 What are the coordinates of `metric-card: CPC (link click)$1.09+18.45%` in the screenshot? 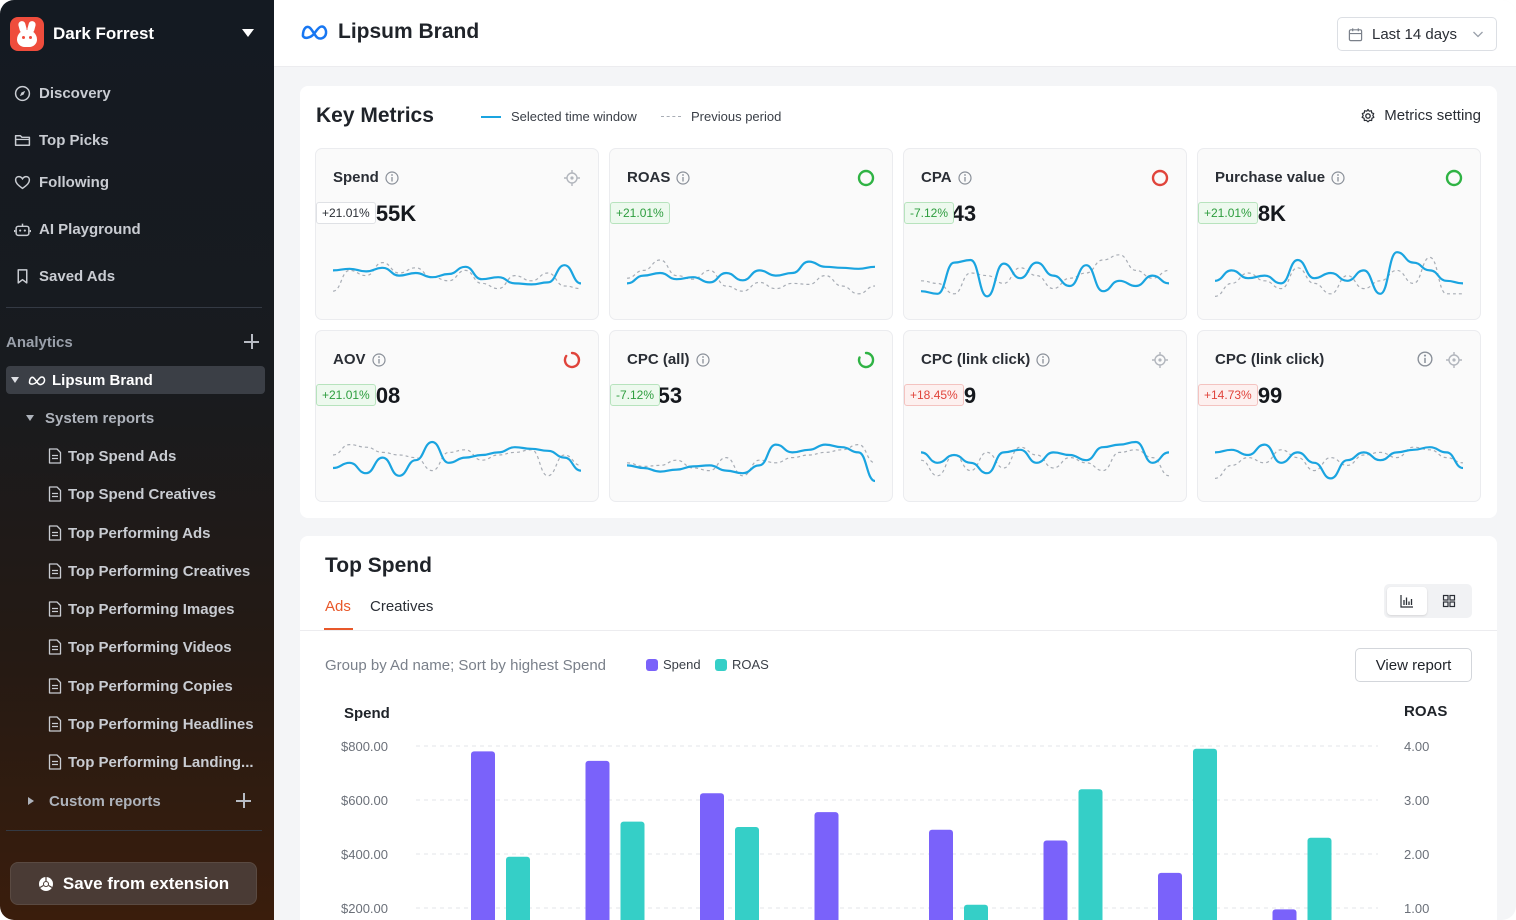 It's located at (1045, 416).